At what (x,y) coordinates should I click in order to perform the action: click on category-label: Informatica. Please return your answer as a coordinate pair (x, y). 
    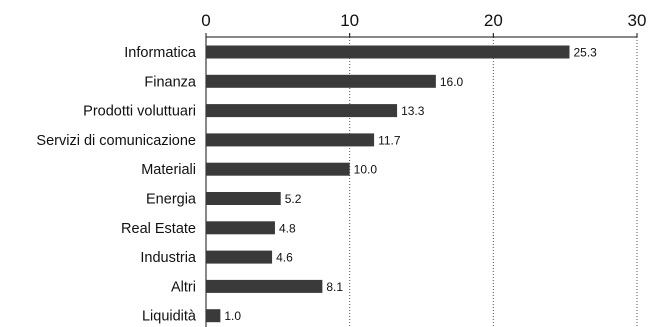
    Looking at the image, I should click on (160, 53).